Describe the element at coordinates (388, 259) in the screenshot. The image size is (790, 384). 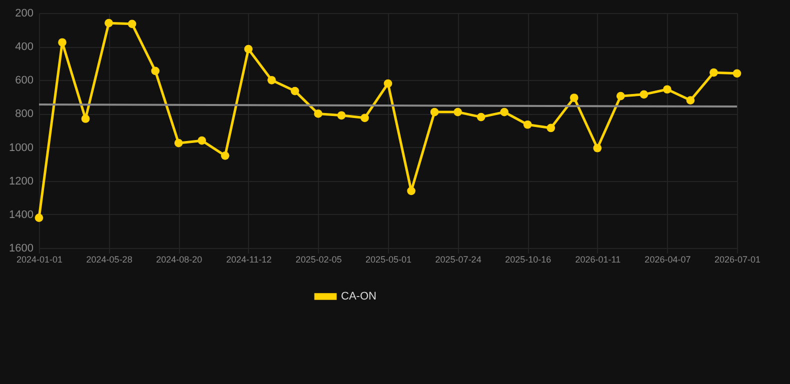
I see `x-tick-label: 2025-05-01` at that location.